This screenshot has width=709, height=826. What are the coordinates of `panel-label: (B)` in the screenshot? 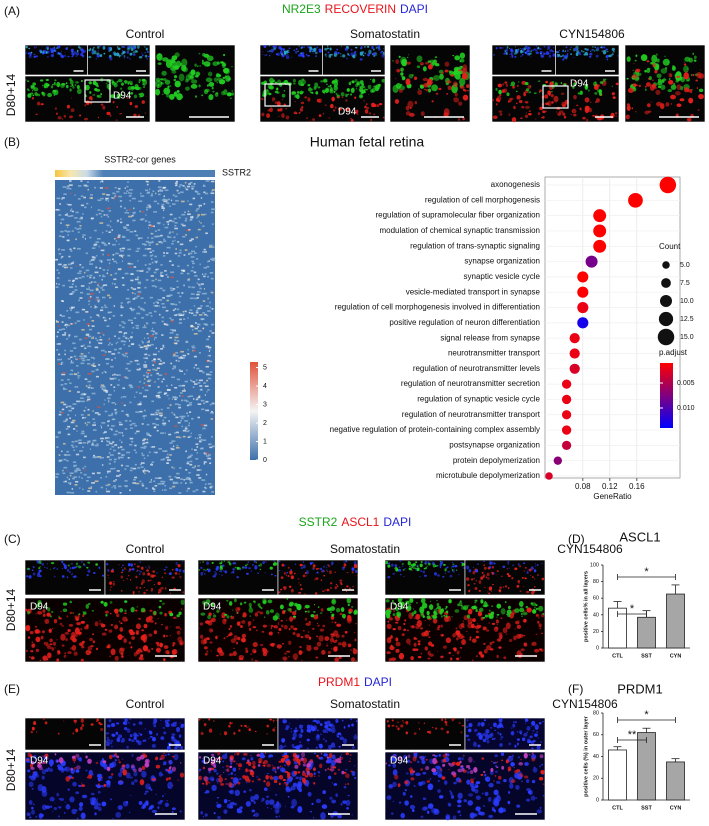 It's located at (12, 142).